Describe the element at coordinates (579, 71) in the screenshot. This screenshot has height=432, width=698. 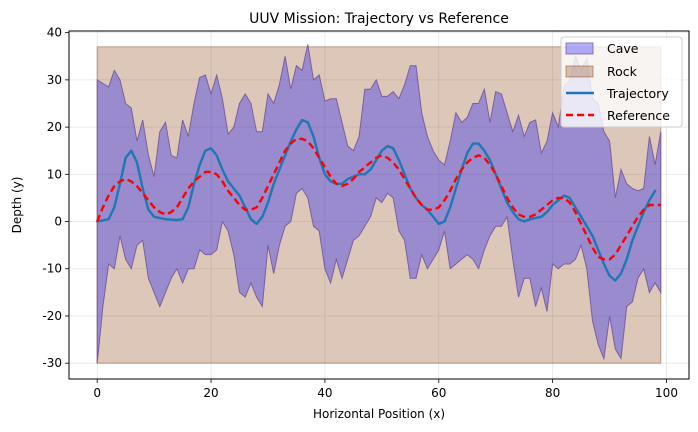
I see `legend-swatch-rock` at that location.